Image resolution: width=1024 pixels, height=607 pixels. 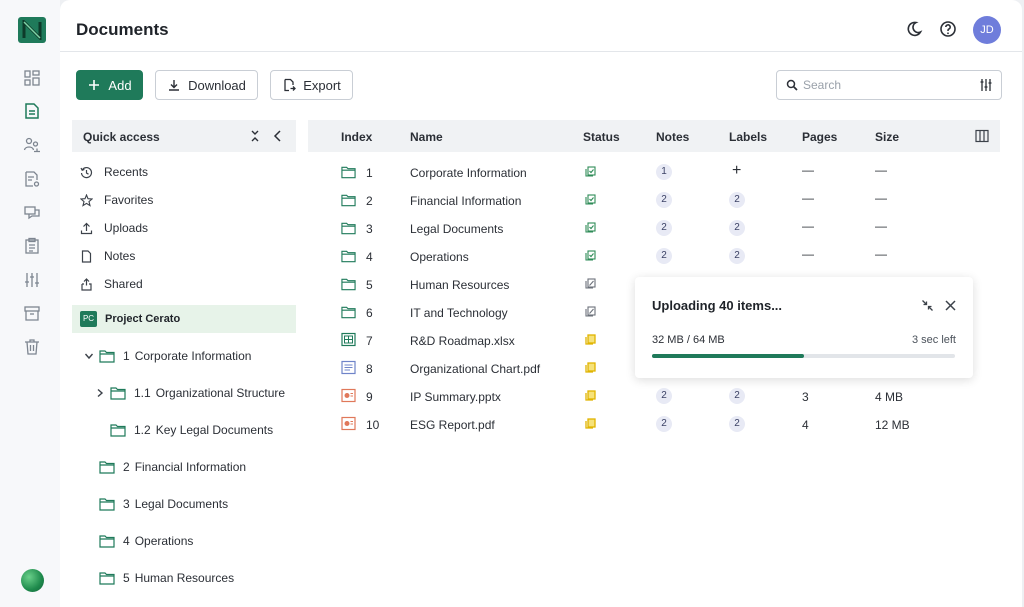 I want to click on note-icon, so click(x=86, y=256).